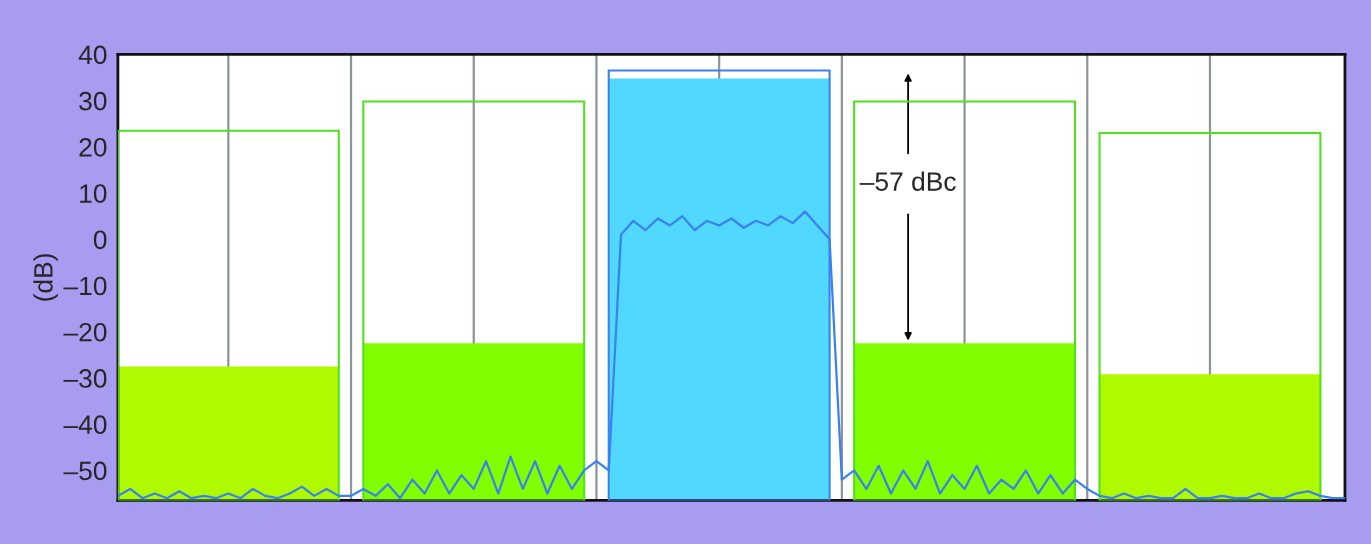  Describe the element at coordinates (45, 277) in the screenshot. I see `y-axis-title: (dB)` at that location.